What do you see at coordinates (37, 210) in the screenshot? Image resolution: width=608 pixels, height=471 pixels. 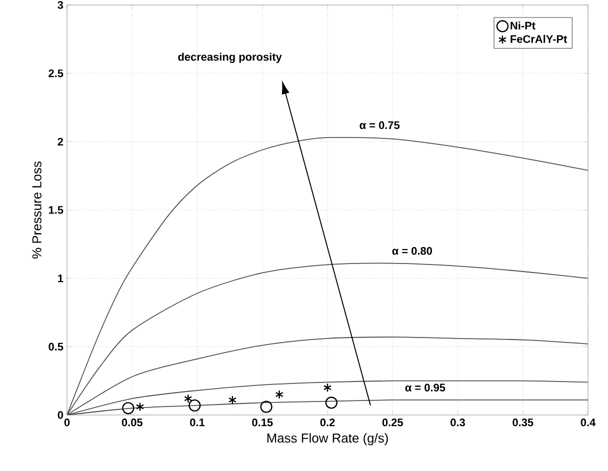 I see `y-axis-title: % Pressure Loss` at bounding box center [37, 210].